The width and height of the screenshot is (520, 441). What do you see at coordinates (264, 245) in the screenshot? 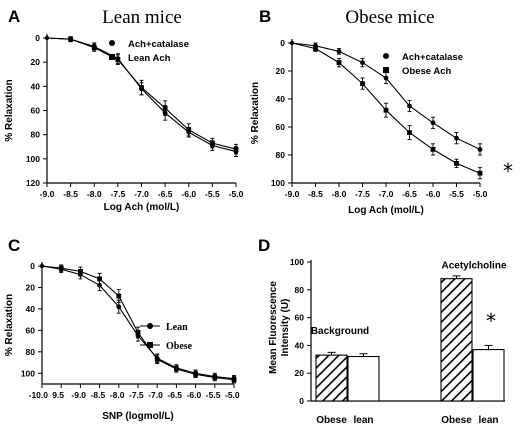
I see `panel-letter: D` at bounding box center [264, 245].